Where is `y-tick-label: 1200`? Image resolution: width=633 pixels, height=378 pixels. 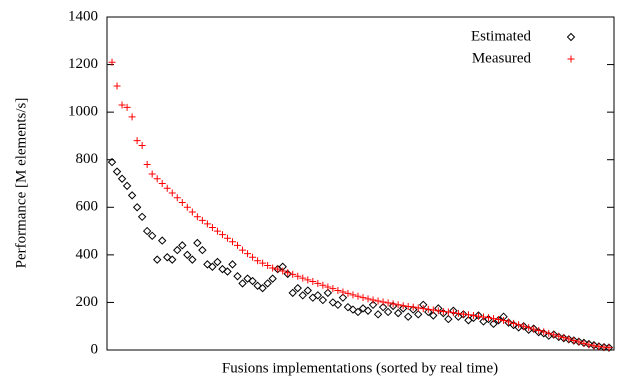
y-tick-label: 1200 is located at coordinates (83, 64).